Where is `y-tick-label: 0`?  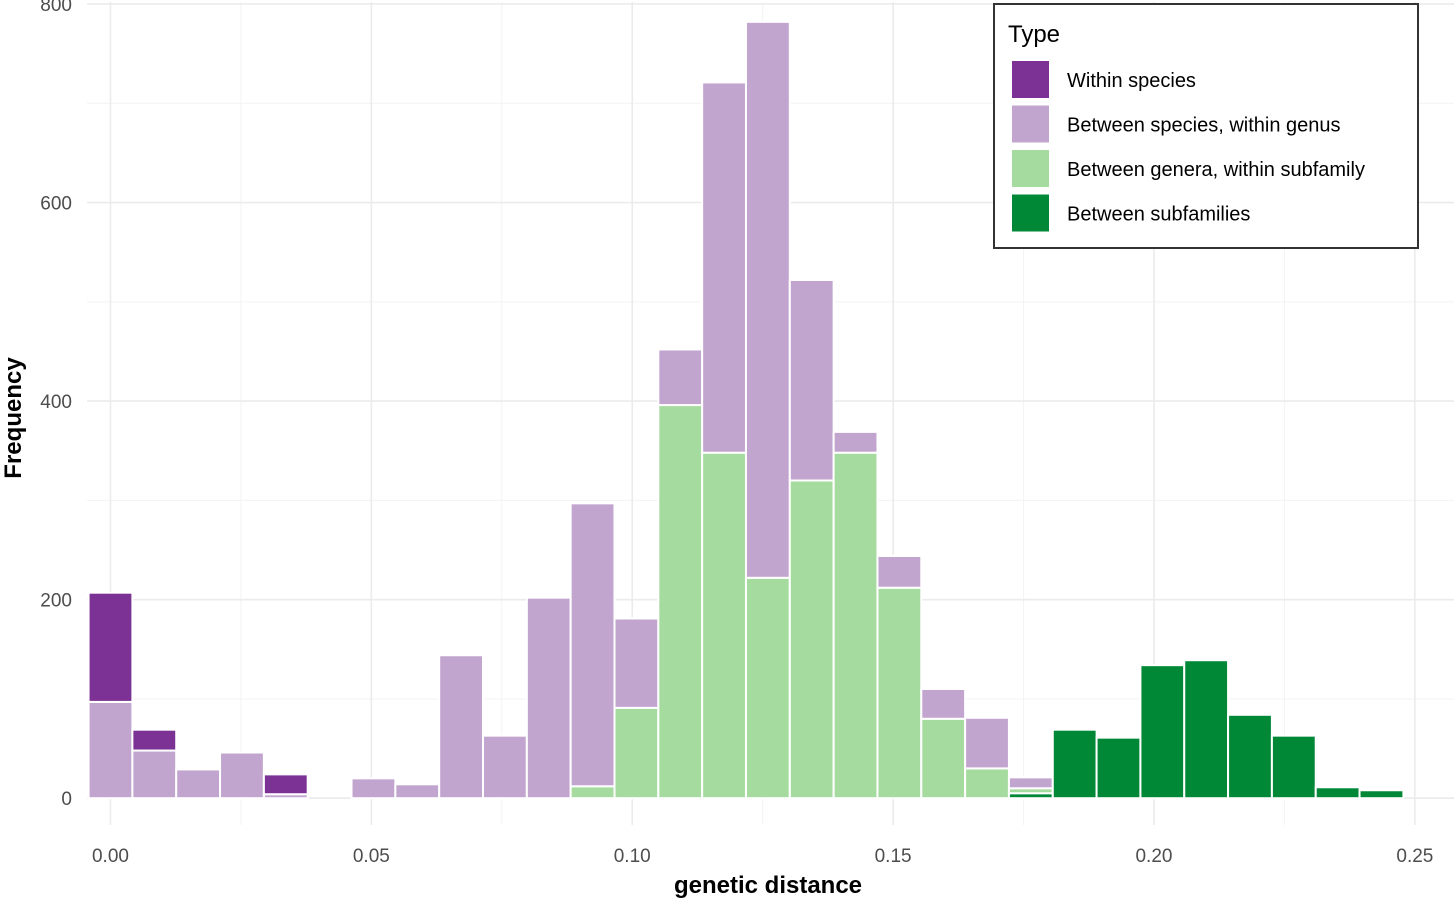
y-tick-label: 0 is located at coordinates (66, 799).